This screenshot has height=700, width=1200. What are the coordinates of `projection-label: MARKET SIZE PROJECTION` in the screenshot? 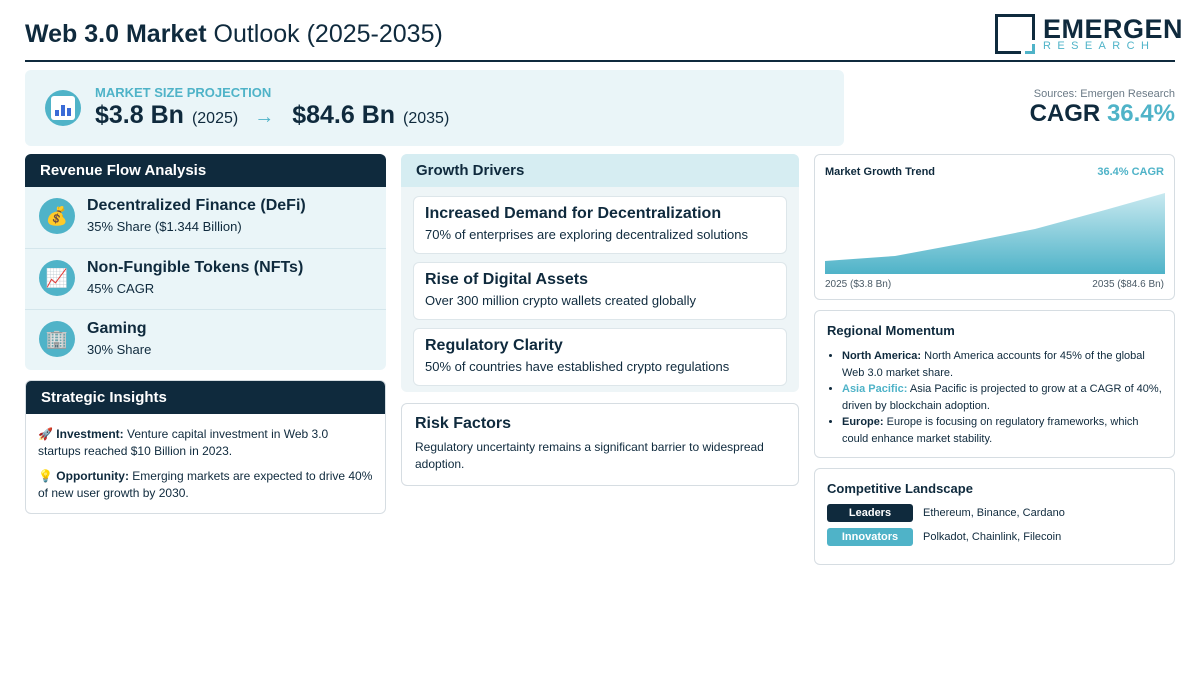 It's located at (183, 92).